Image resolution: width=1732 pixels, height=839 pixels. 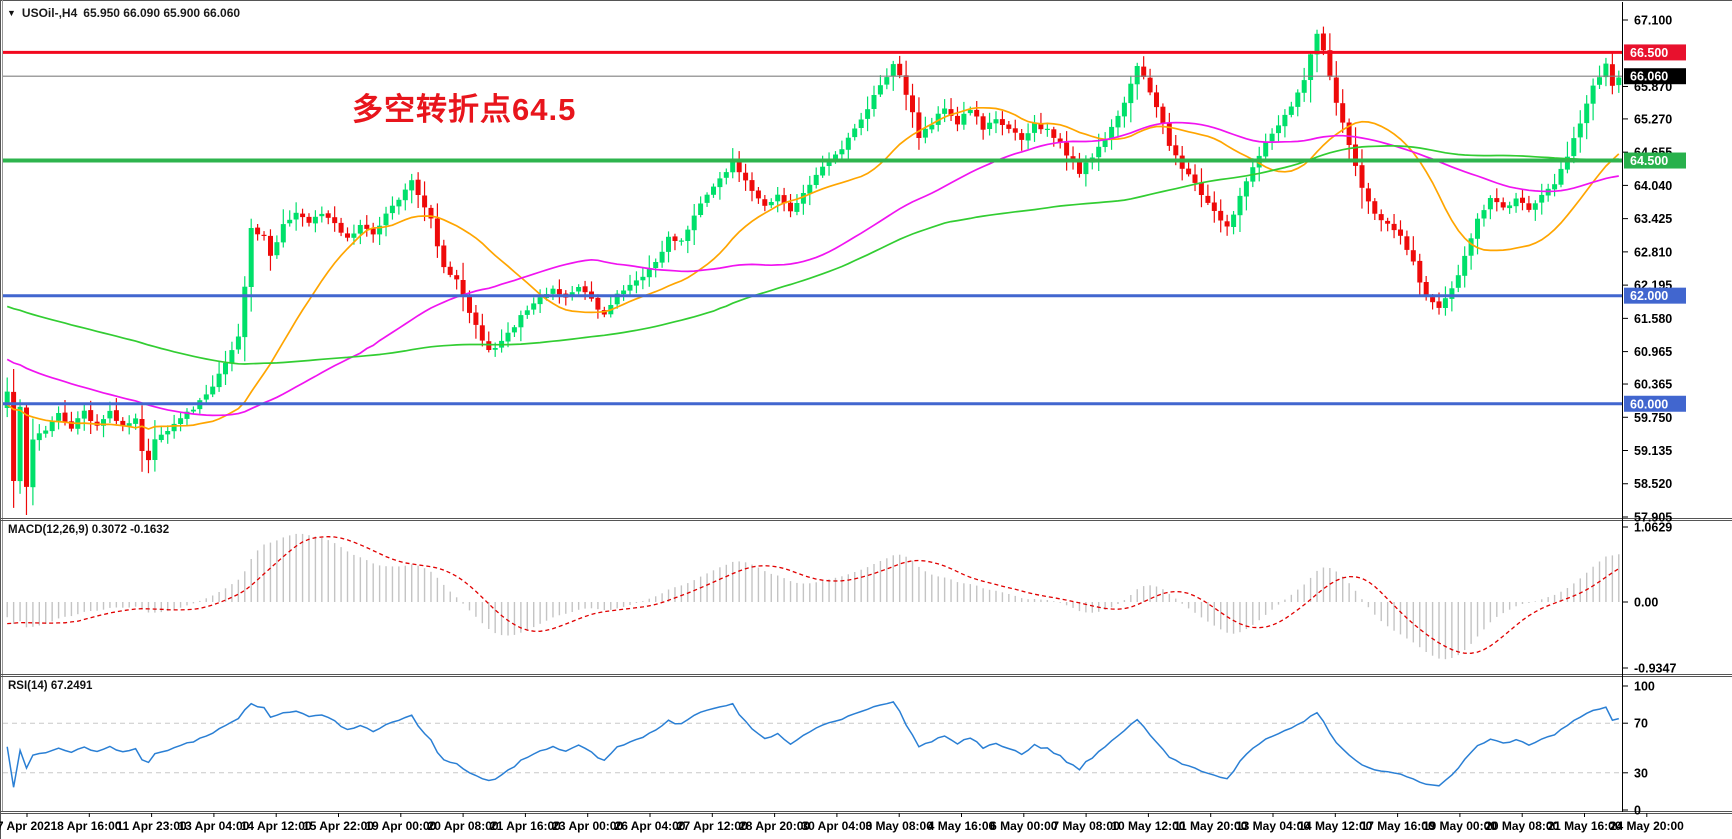 What do you see at coordinates (1211, 826) in the screenshot?
I see `time-axis-label: 11 May 20:00` at bounding box center [1211, 826].